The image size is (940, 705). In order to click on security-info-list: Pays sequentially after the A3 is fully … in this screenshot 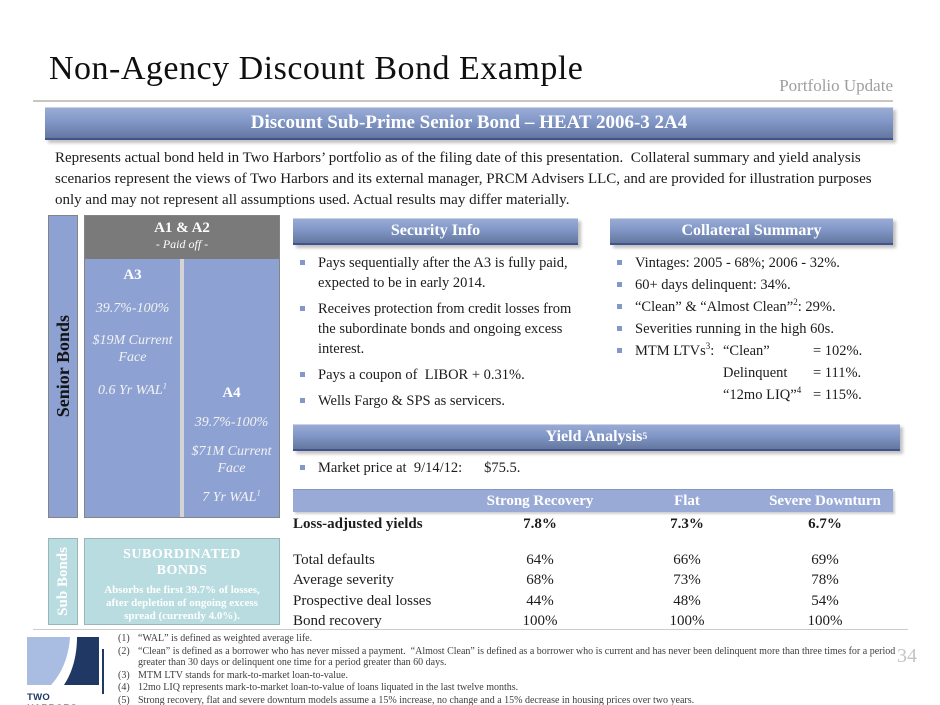, I will do `click(440, 335)`.